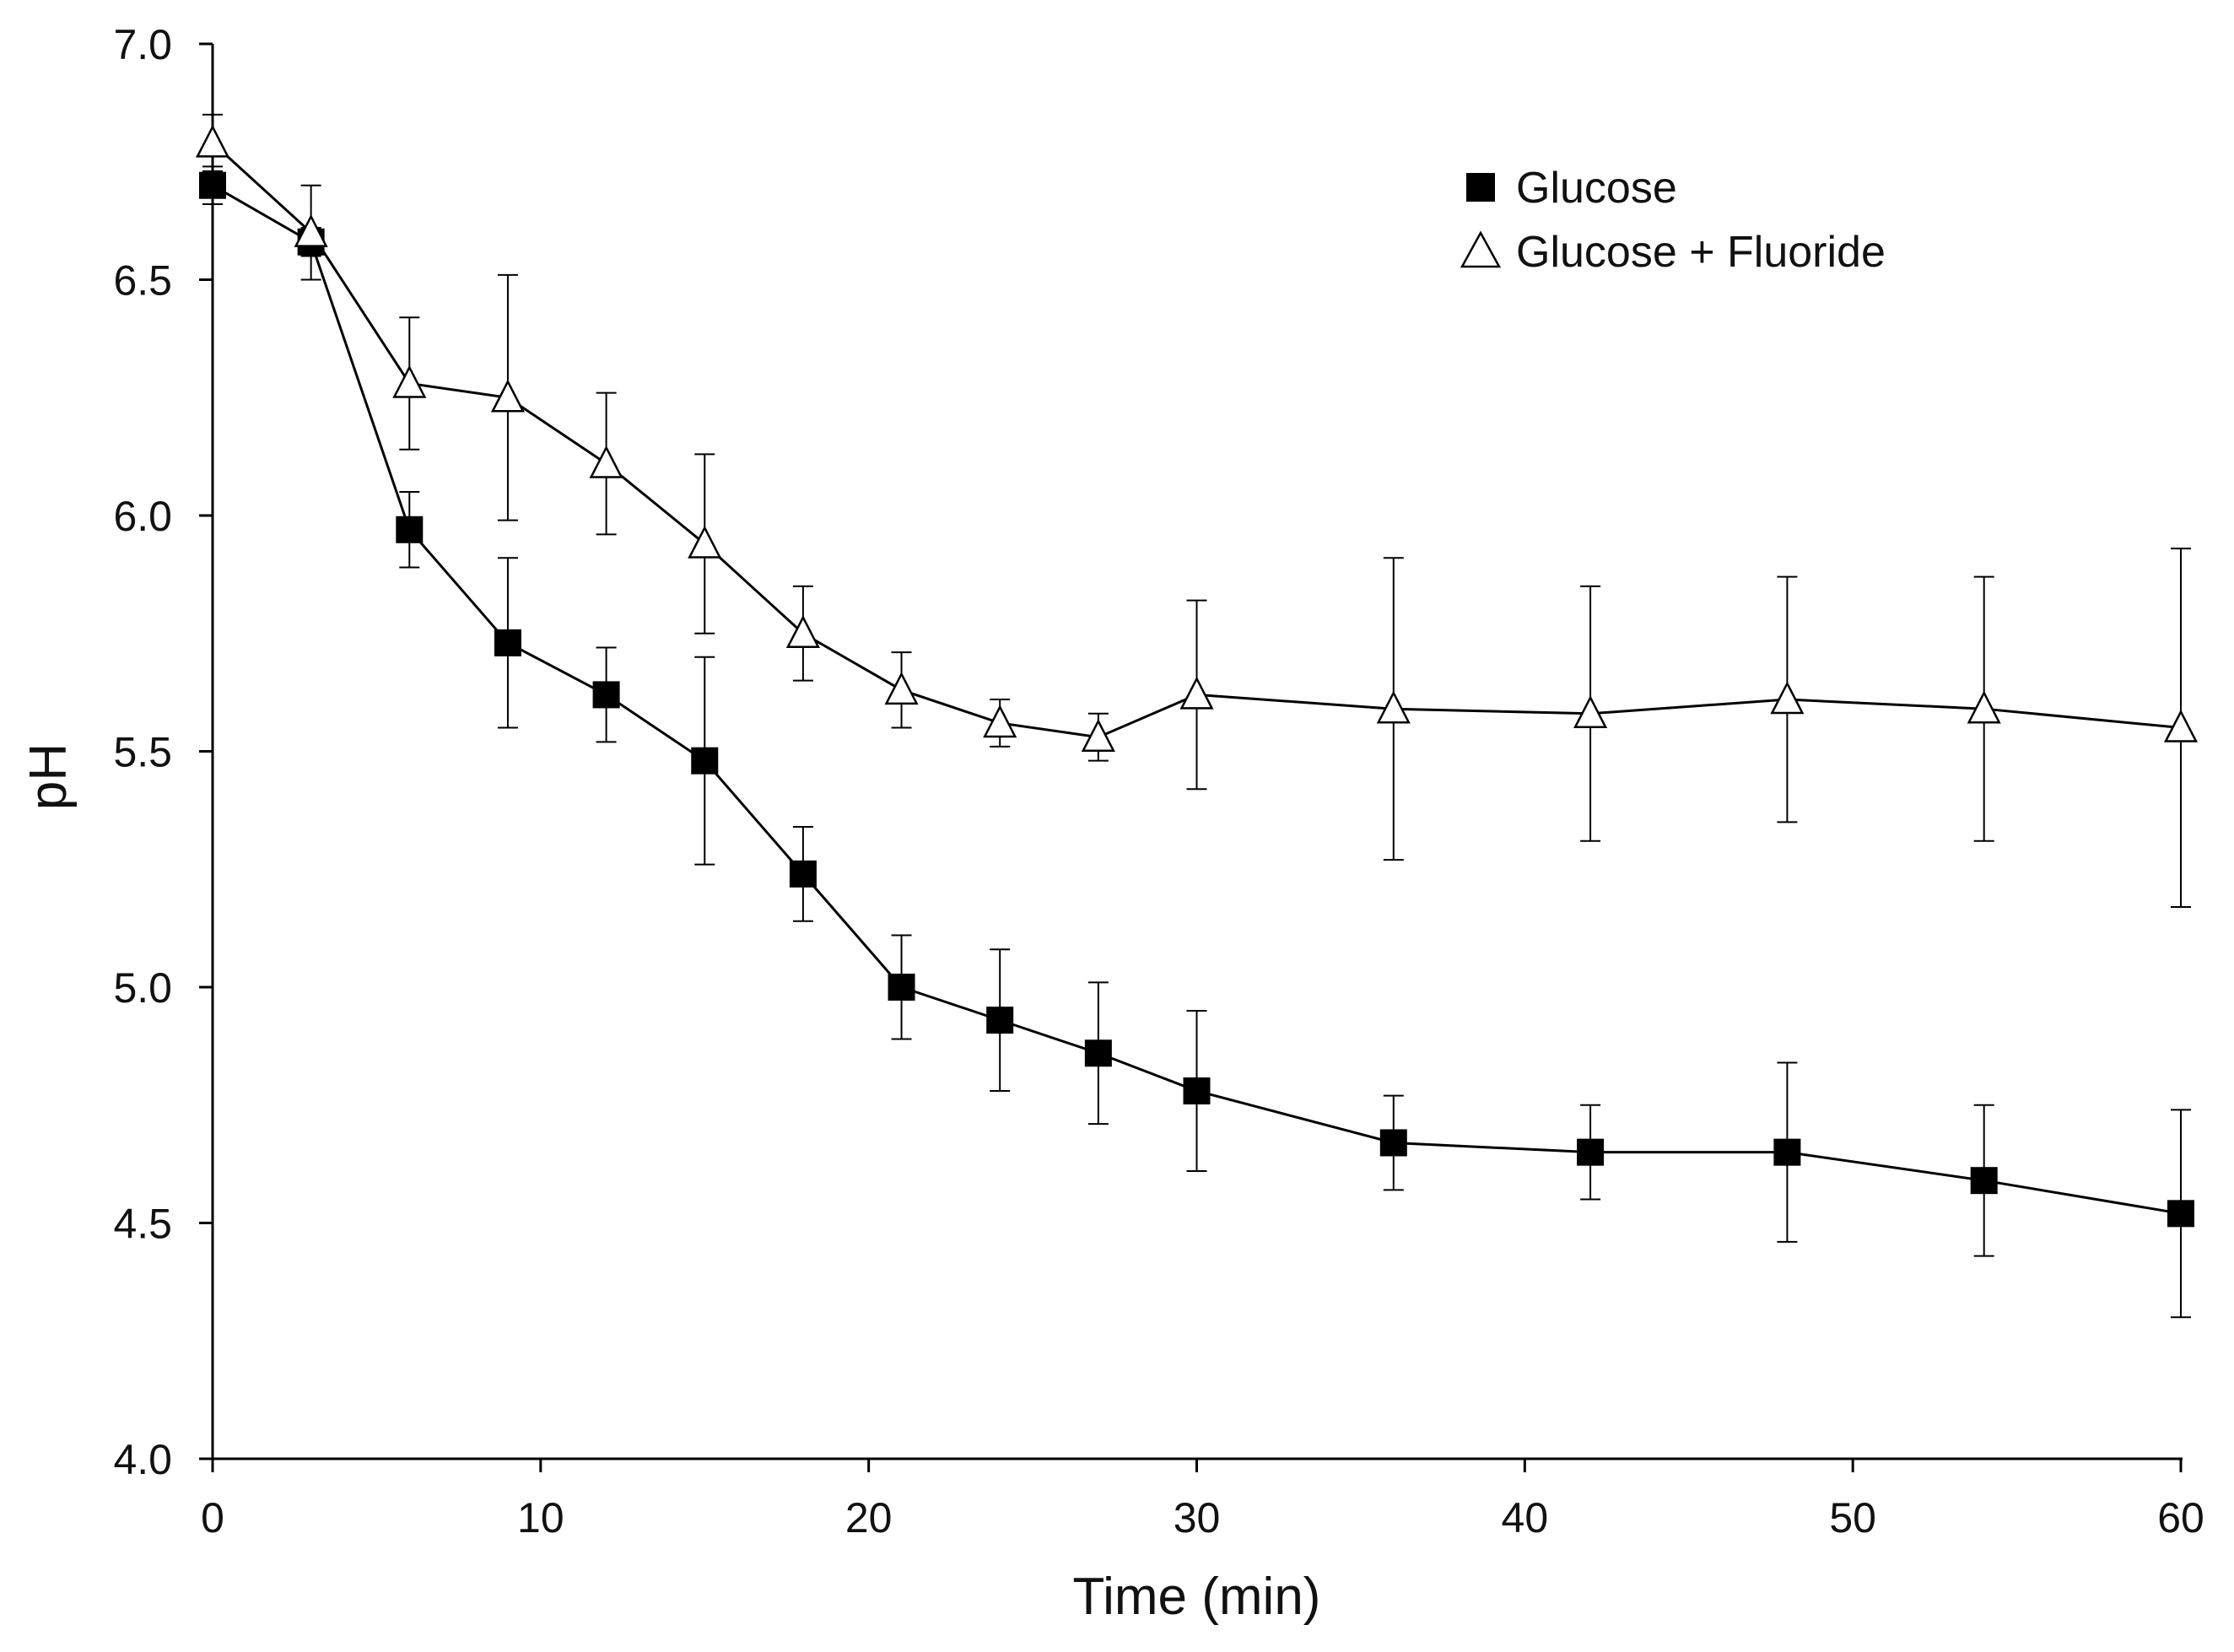  Describe the element at coordinates (540, 1517) in the screenshot. I see `x-tick-label: 10` at that location.